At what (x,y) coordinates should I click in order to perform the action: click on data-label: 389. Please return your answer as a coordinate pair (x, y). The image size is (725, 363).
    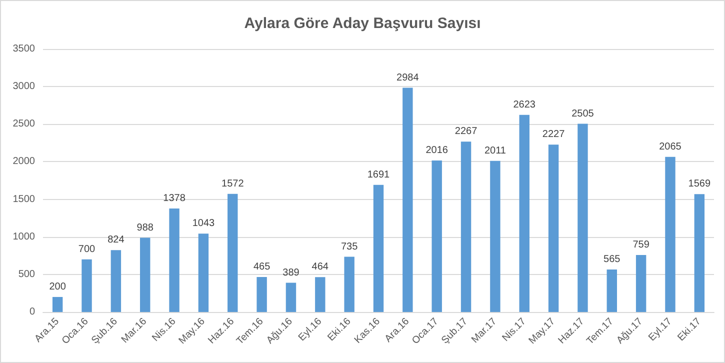
    Looking at the image, I should click on (291, 272).